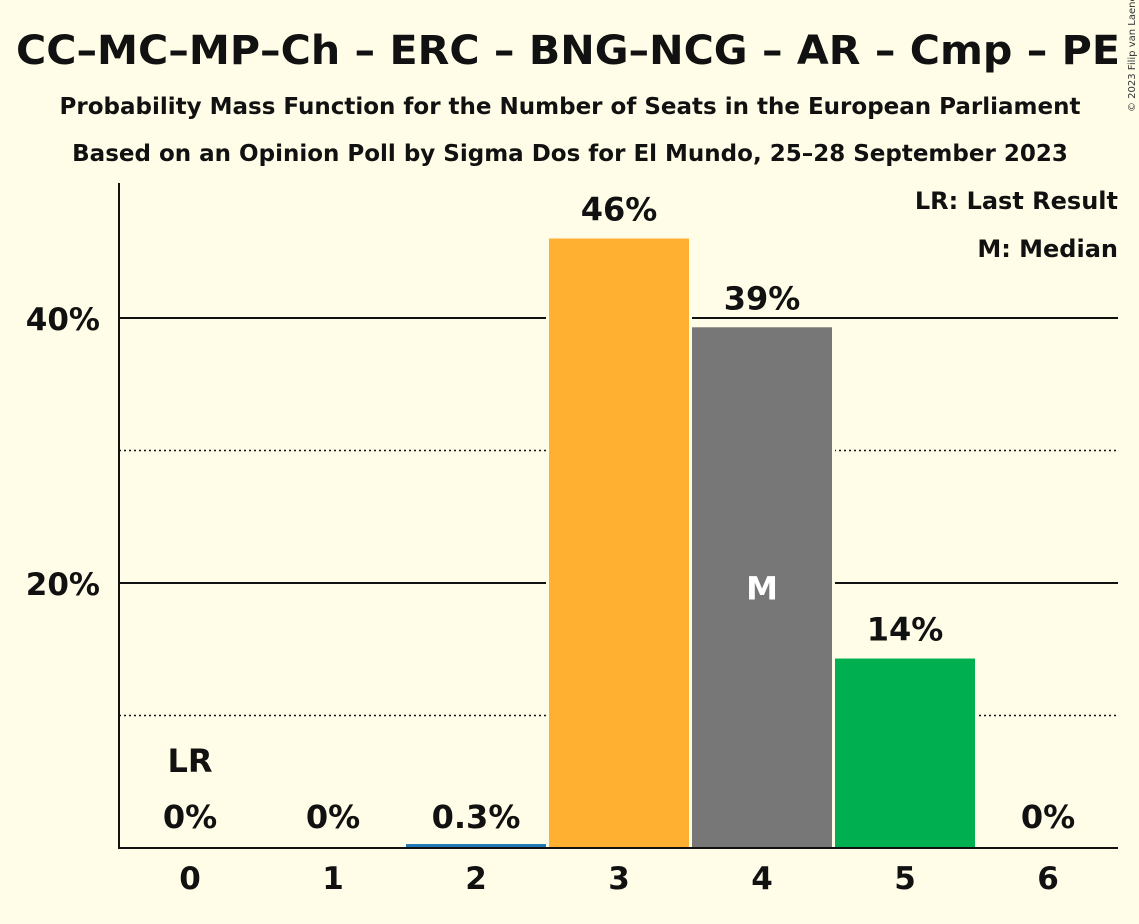  What do you see at coordinates (1016, 201) in the screenshot?
I see `legend-last-result: LR: Last Result` at bounding box center [1016, 201].